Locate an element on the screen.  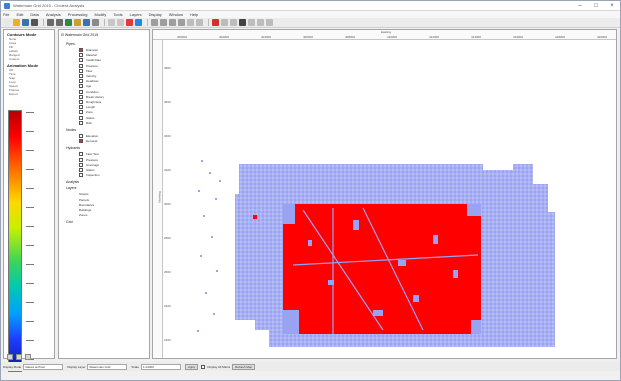
tree-node: Boundaries is located at coordinates (87, 204).